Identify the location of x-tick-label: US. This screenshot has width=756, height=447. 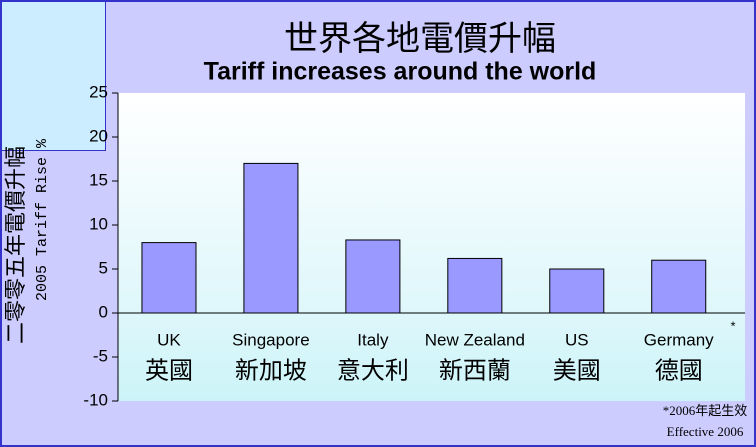
(577, 339).